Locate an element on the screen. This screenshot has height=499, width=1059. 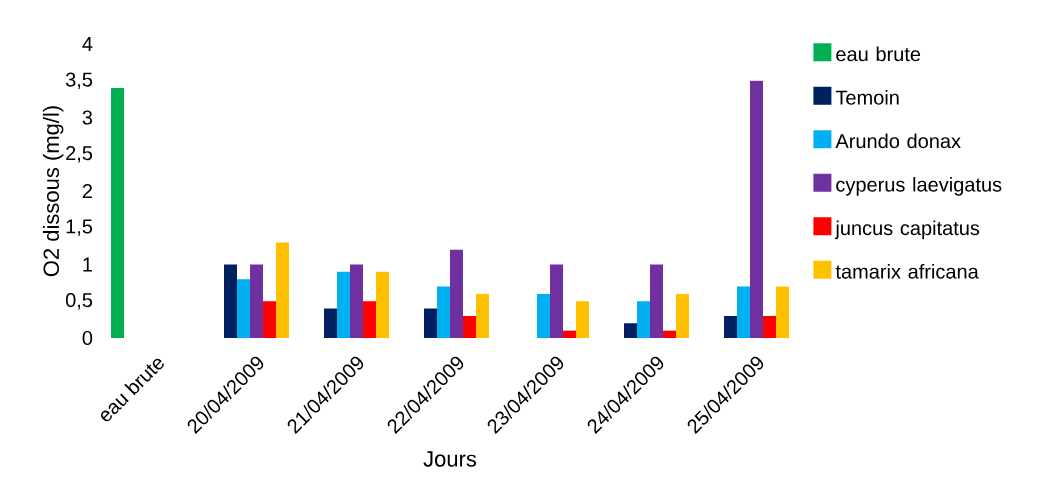
legend-label: Temoin is located at coordinates (867, 97).